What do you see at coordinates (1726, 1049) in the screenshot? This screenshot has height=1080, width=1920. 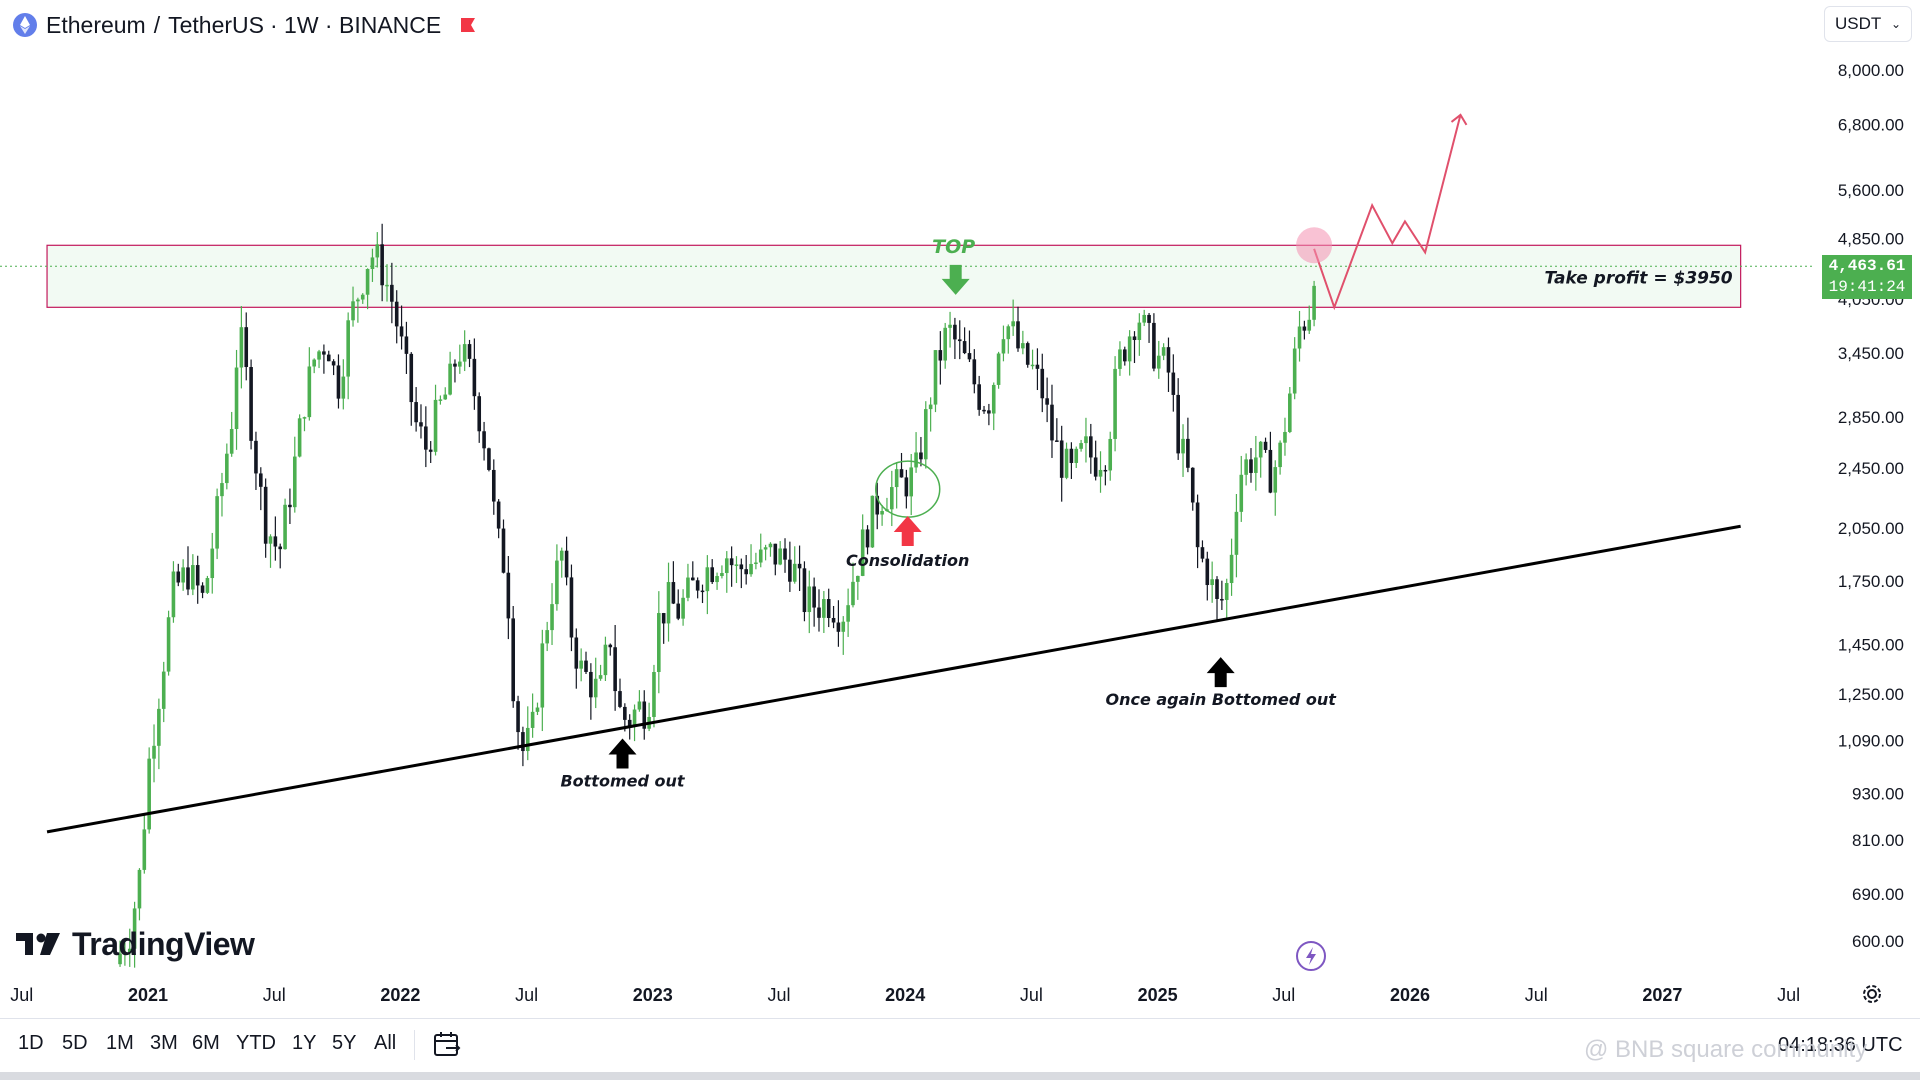 I see `watermark: @ BNB square community` at bounding box center [1726, 1049].